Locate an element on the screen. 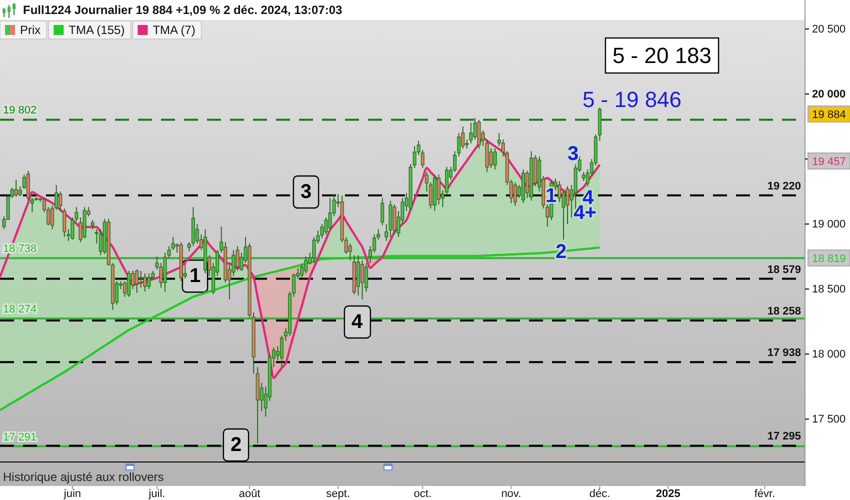 This screenshot has height=500, width=850. x-tick-label: nov. is located at coordinates (511, 494).